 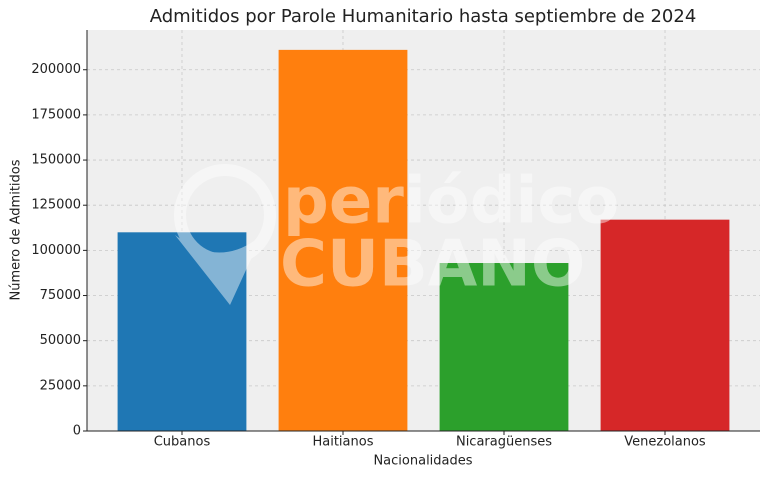 I want to click on x-tick-label: Venezolanos, so click(x=665, y=442).